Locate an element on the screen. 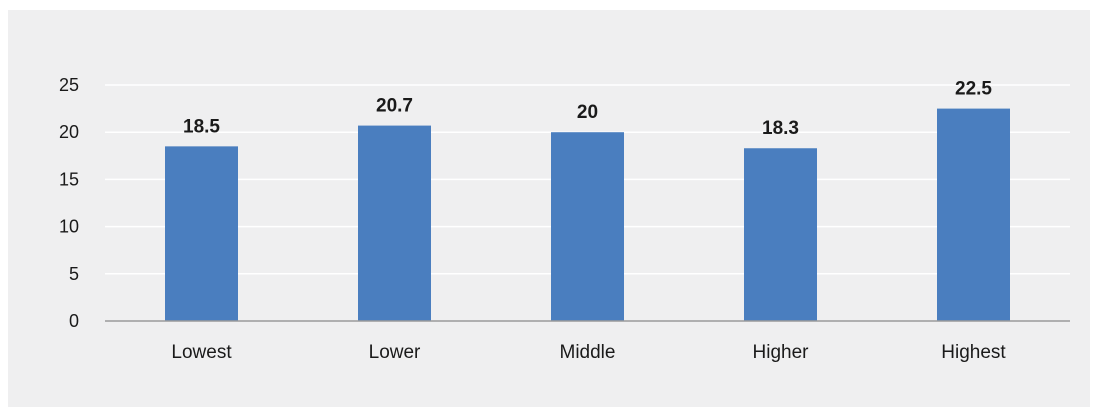 This screenshot has height=411, width=1098. x-tick-label: Lowest is located at coordinates (201, 352).